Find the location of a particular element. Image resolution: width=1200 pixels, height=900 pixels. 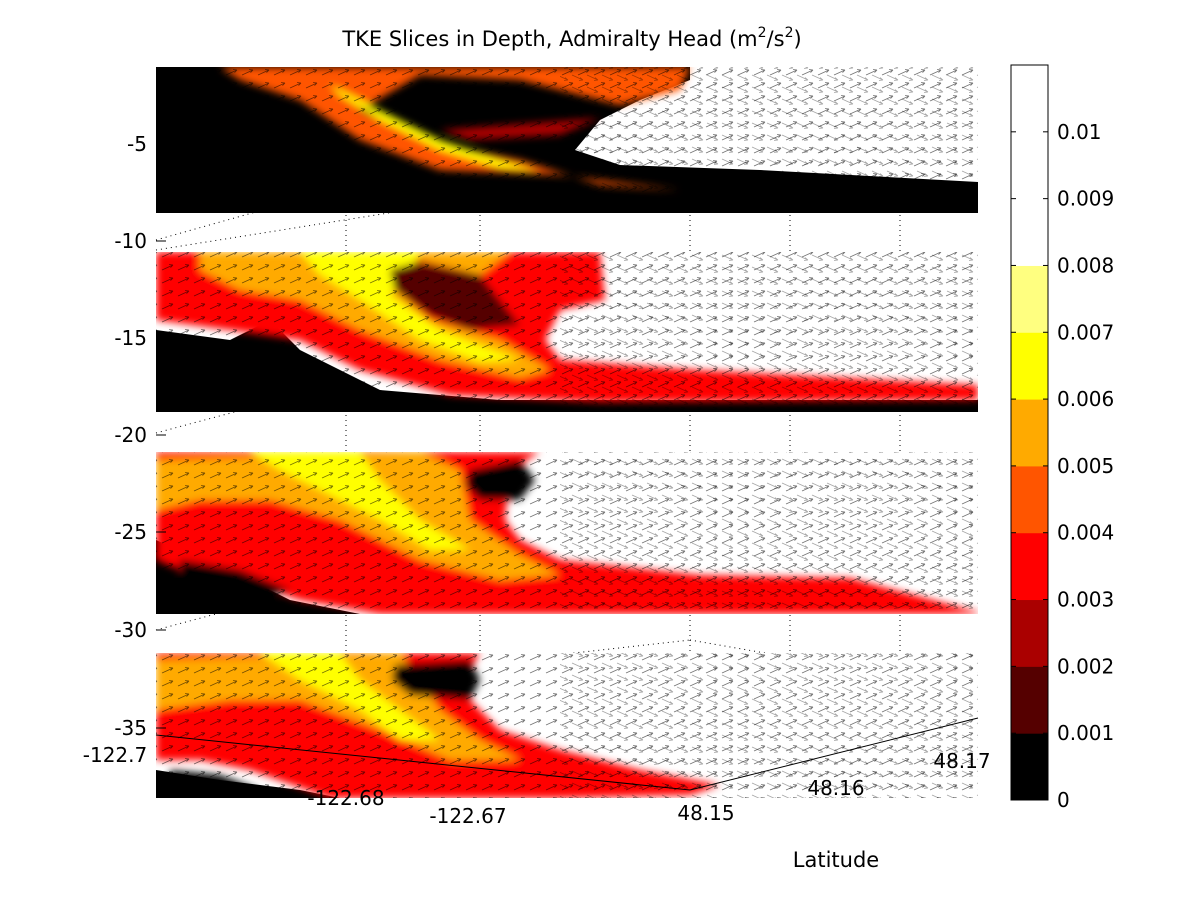

colorbar-tick-label: 0.009 is located at coordinates (1085, 199).